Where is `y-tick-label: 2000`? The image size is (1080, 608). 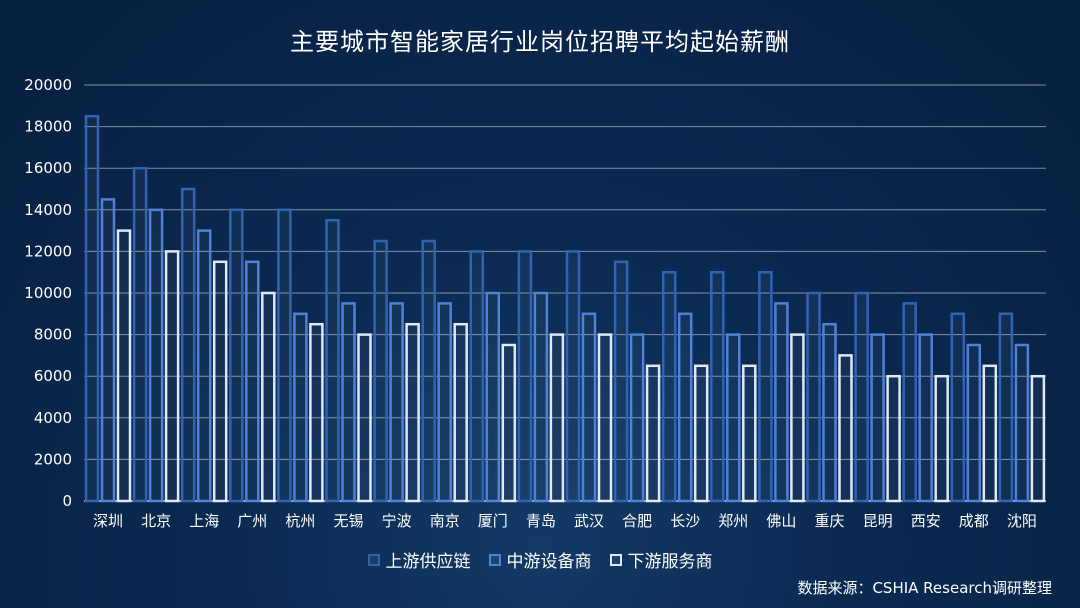 y-tick-label: 2000 is located at coordinates (53, 459).